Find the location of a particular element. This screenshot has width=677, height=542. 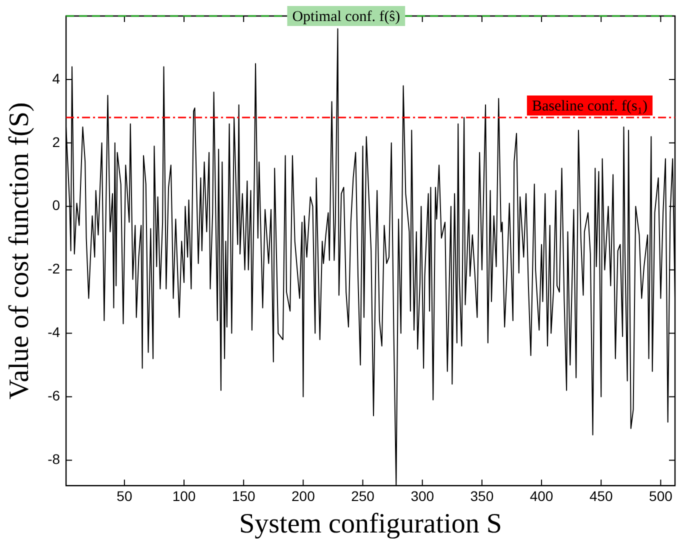

y-tick-label: 4 is located at coordinates (56, 78).